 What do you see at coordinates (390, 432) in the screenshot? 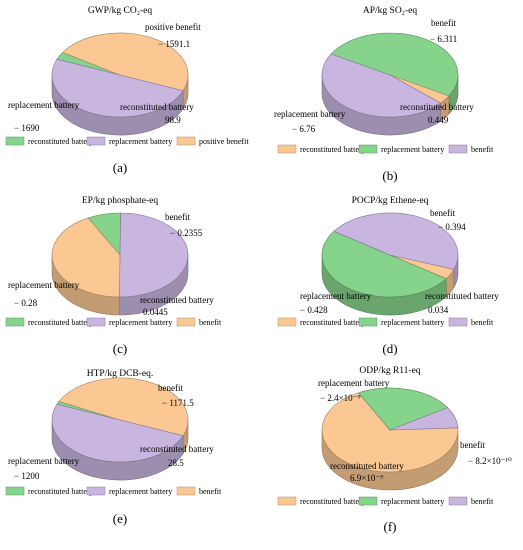
I see `pie-slice-reconstituted-battery` at bounding box center [390, 432].